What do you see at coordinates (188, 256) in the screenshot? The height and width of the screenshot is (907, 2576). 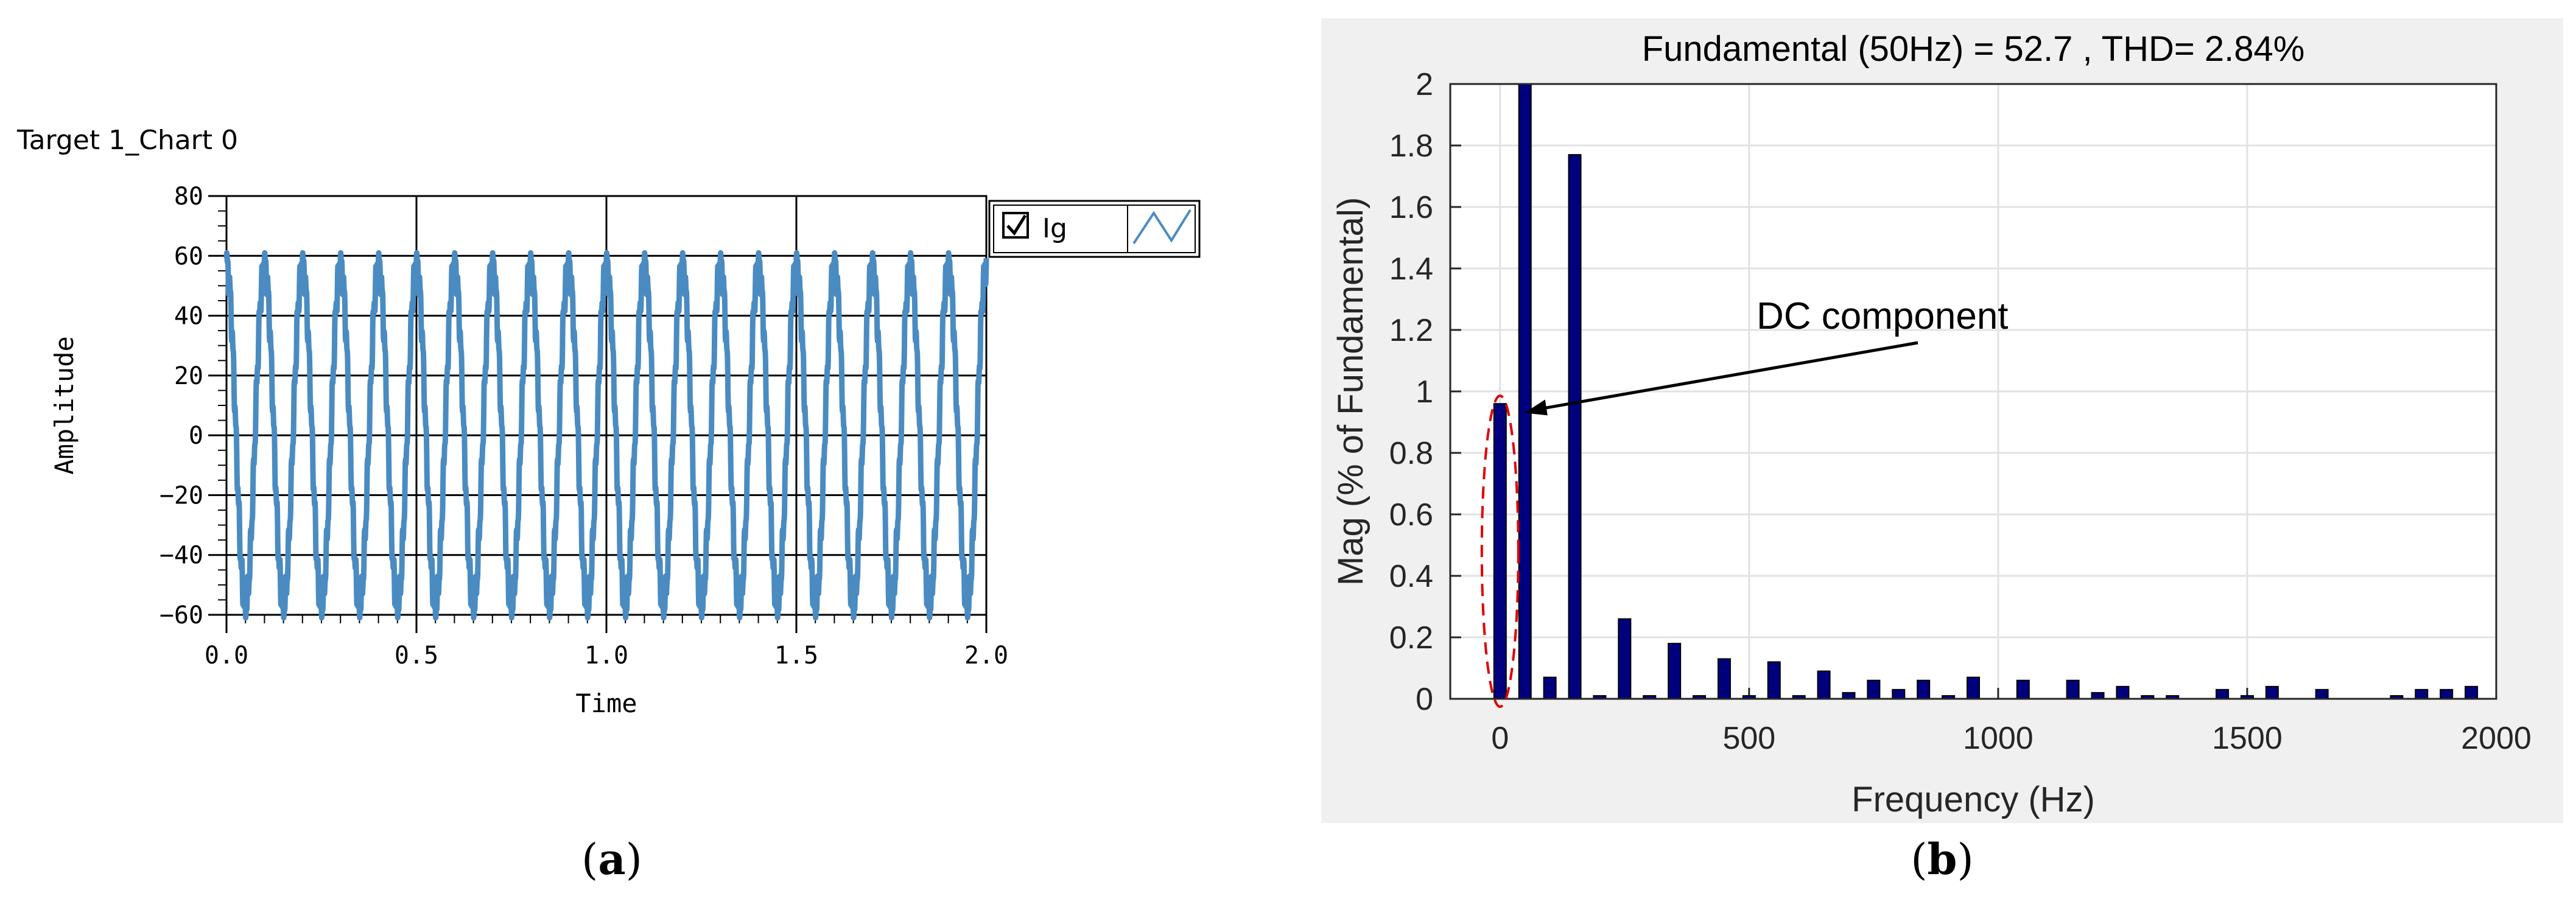 I see `y-tick-label: 60` at bounding box center [188, 256].